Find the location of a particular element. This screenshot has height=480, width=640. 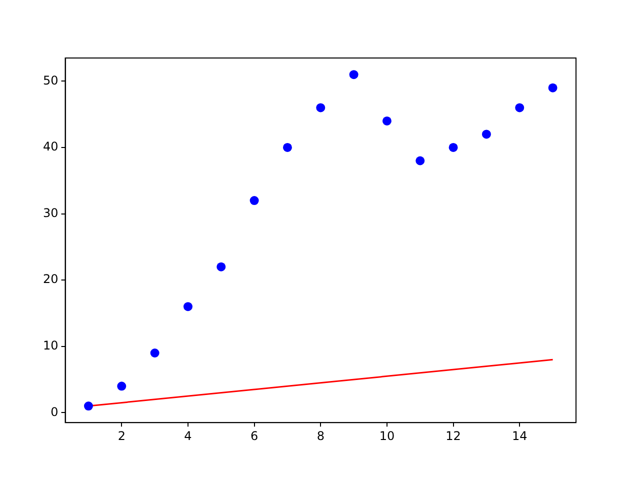

x-tick-label: 6 is located at coordinates (254, 435).